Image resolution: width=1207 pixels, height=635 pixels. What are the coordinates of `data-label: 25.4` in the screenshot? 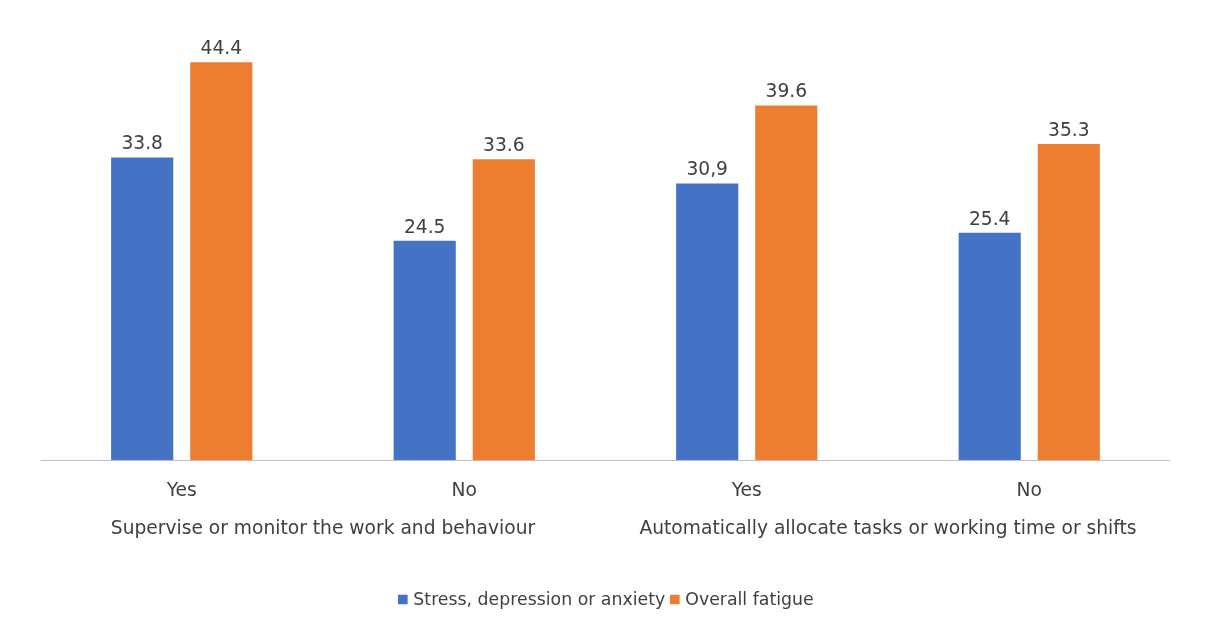 It's located at (989, 218).